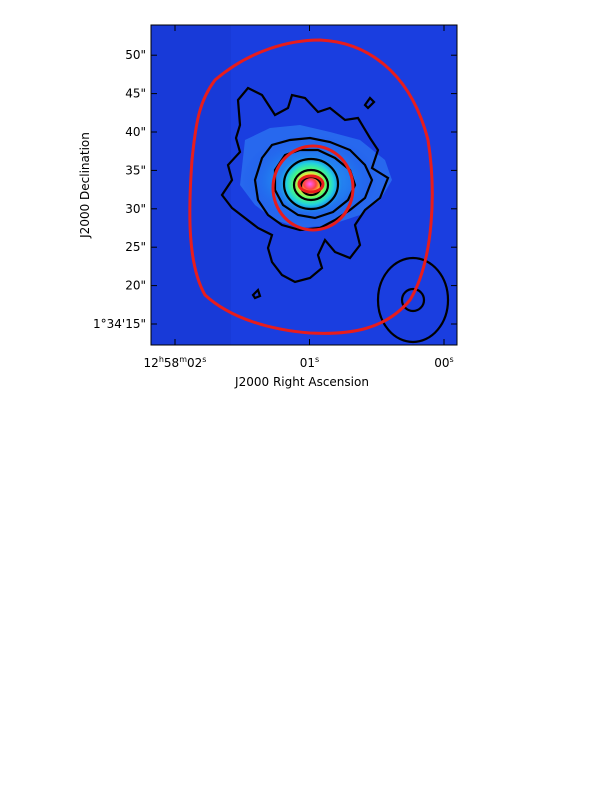 This screenshot has width=612, height=792. What do you see at coordinates (171, 363) in the screenshot?
I see `x-tick-label-part-0-2: 58` at bounding box center [171, 363].